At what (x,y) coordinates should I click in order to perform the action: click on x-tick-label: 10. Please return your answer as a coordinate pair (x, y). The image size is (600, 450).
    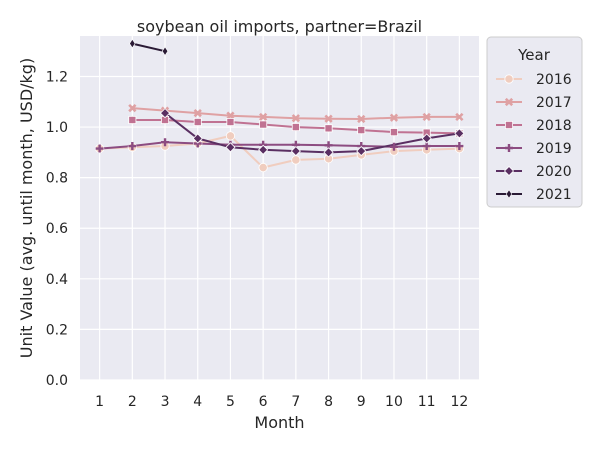
    Looking at the image, I should click on (394, 402).